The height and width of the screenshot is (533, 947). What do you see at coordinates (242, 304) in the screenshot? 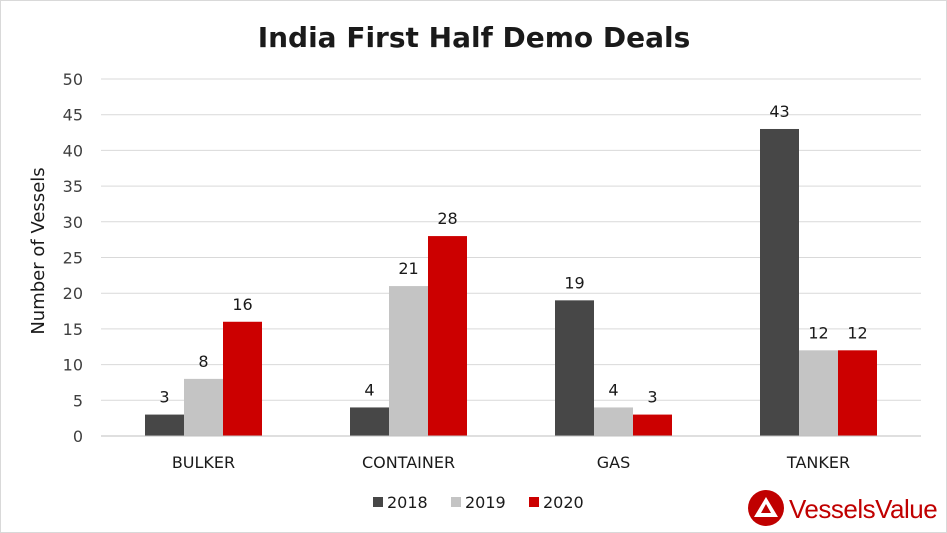
I see `data-label: 16` at bounding box center [242, 304].